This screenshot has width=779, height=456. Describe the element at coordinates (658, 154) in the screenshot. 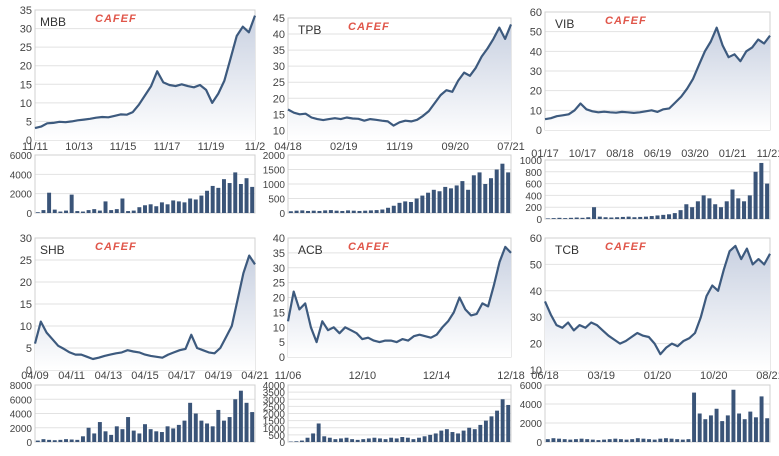

I see `x-tick-label: 06/19` at that location.